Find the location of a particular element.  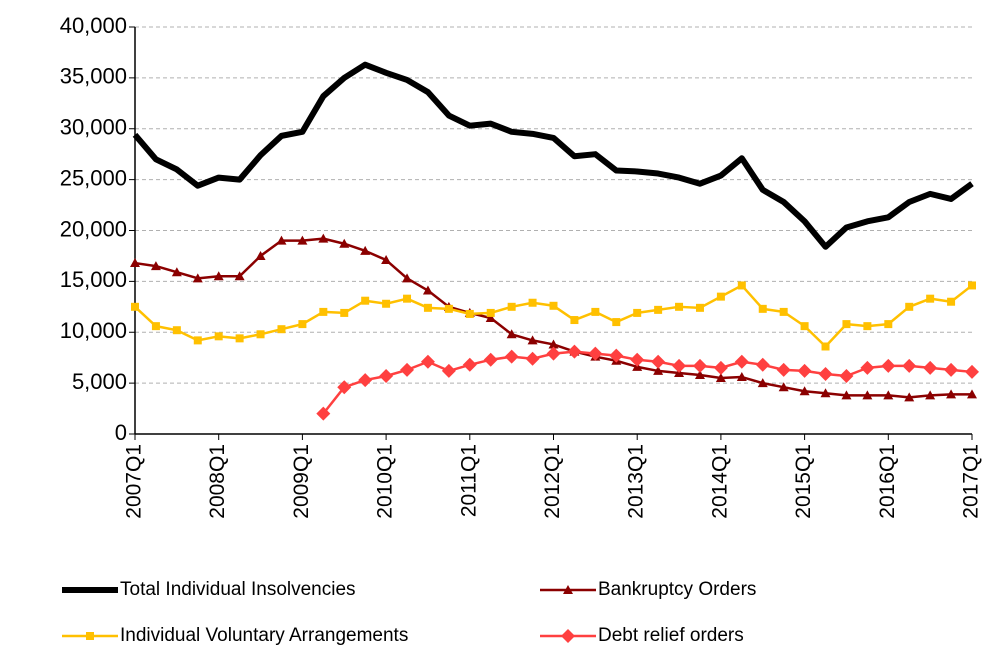

legend-label: Debt relief orders is located at coordinates (671, 635).